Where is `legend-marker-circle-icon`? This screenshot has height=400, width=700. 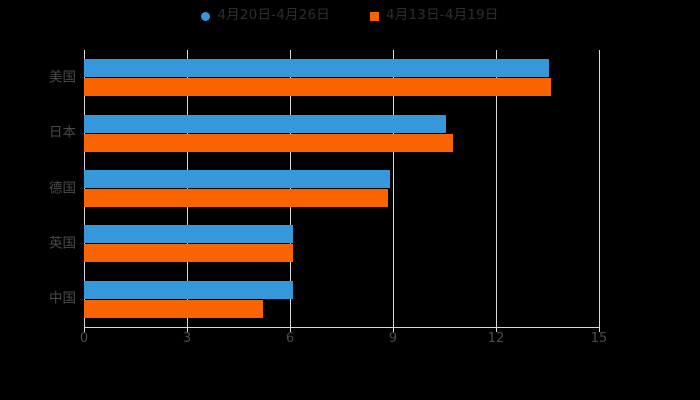
legend-marker-circle-icon is located at coordinates (206, 16).